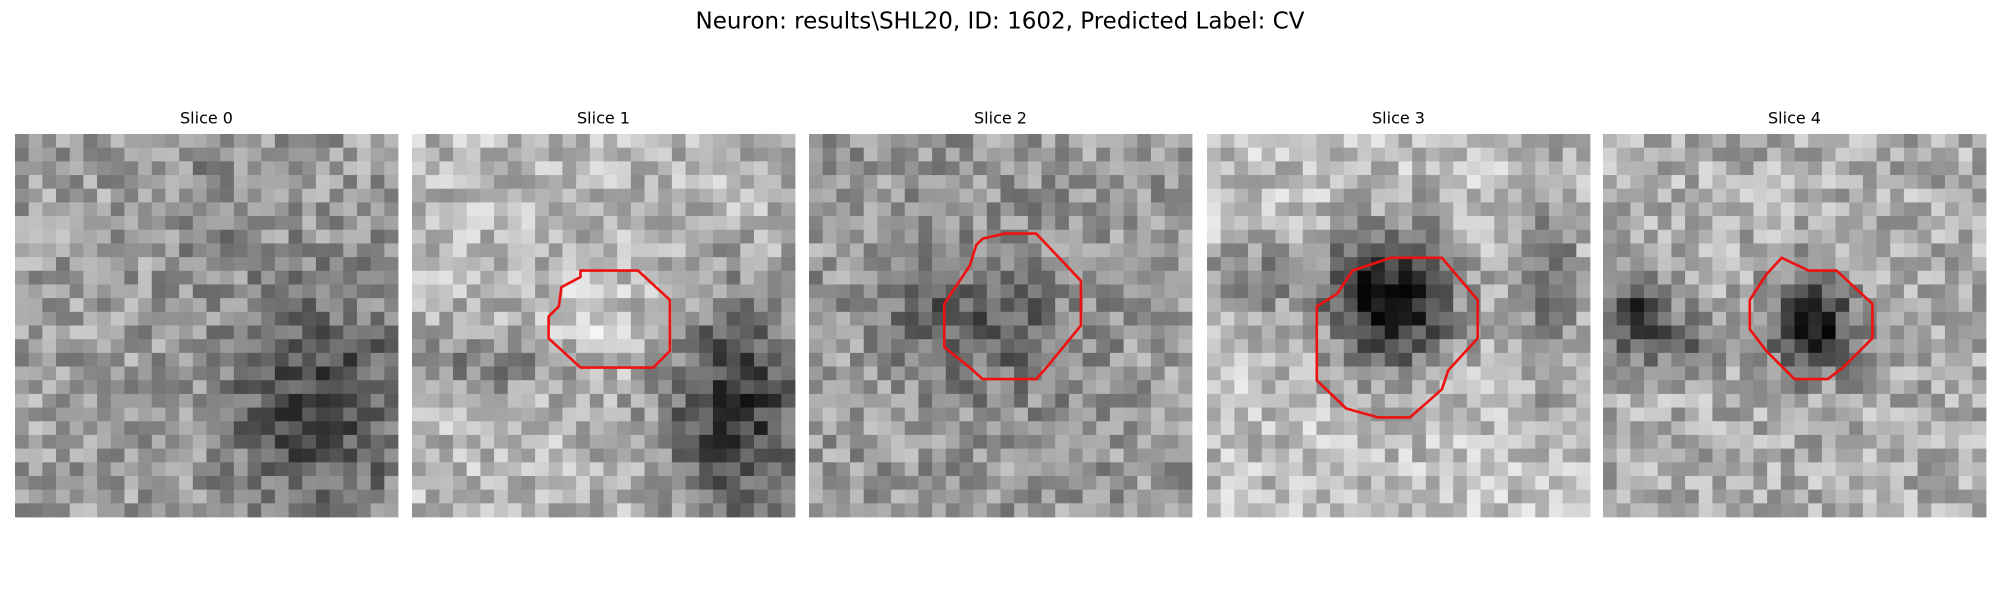 The height and width of the screenshot is (600, 2000). I want to click on slice-panel: Slice 1, so click(604, 313).